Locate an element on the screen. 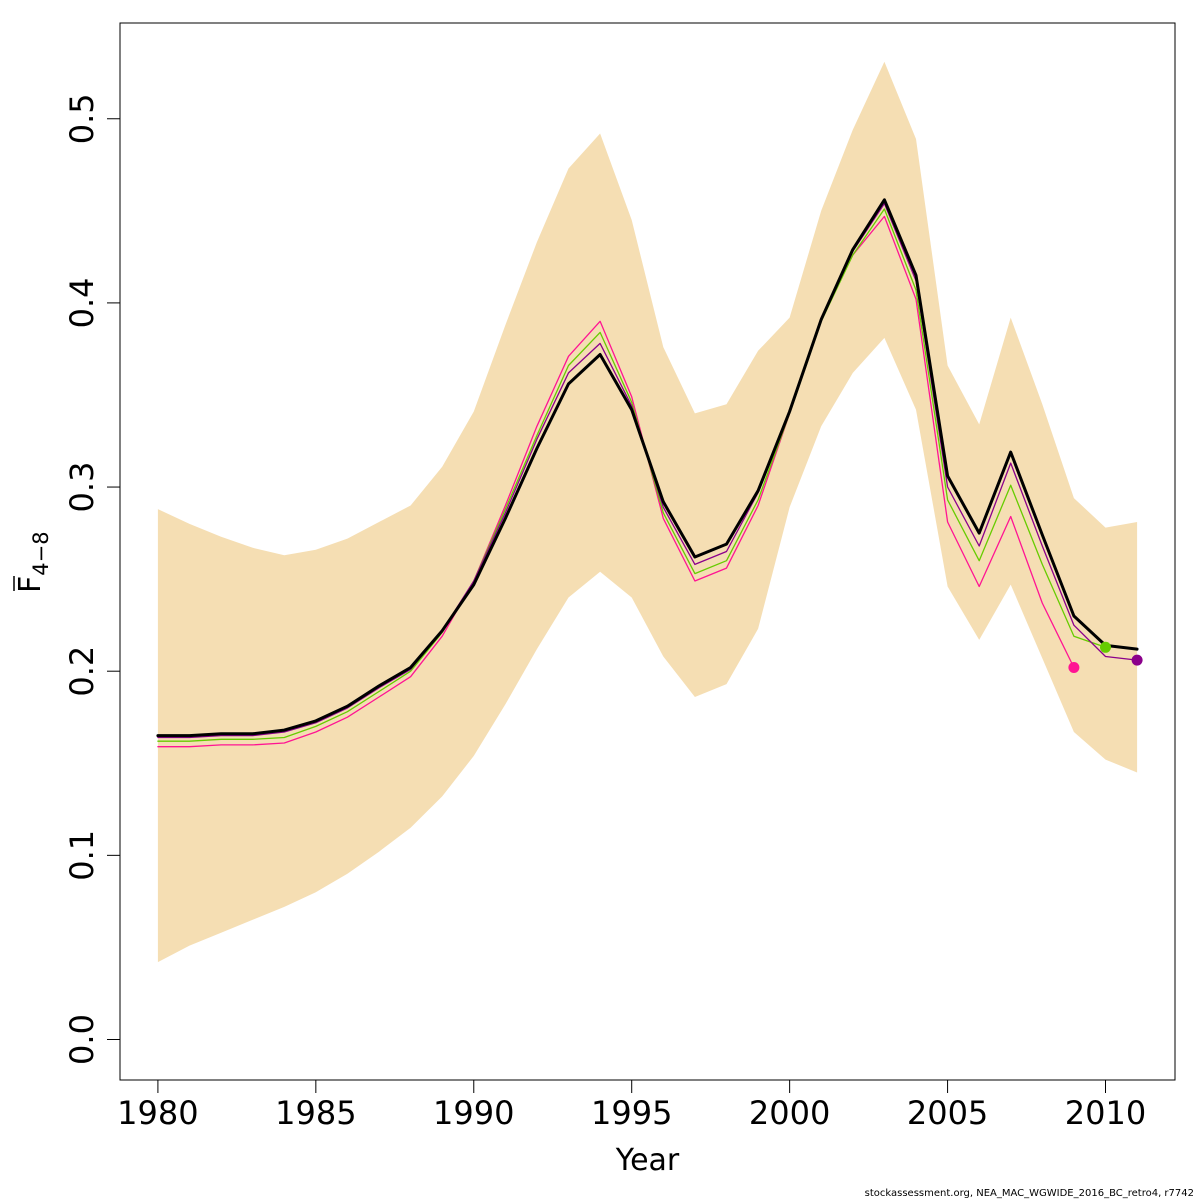  svg-text: F4−8 is located at coordinates (33, 562).